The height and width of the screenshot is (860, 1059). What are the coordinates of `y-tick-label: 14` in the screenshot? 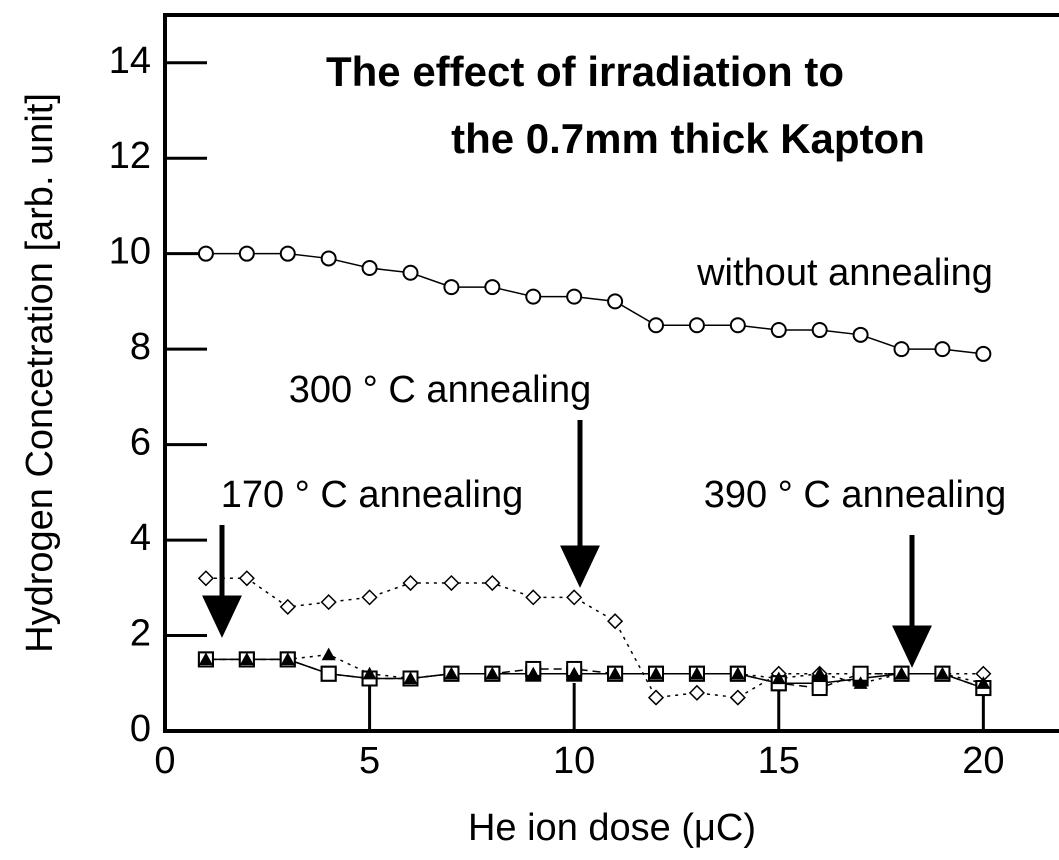 It's located at (130, 61).